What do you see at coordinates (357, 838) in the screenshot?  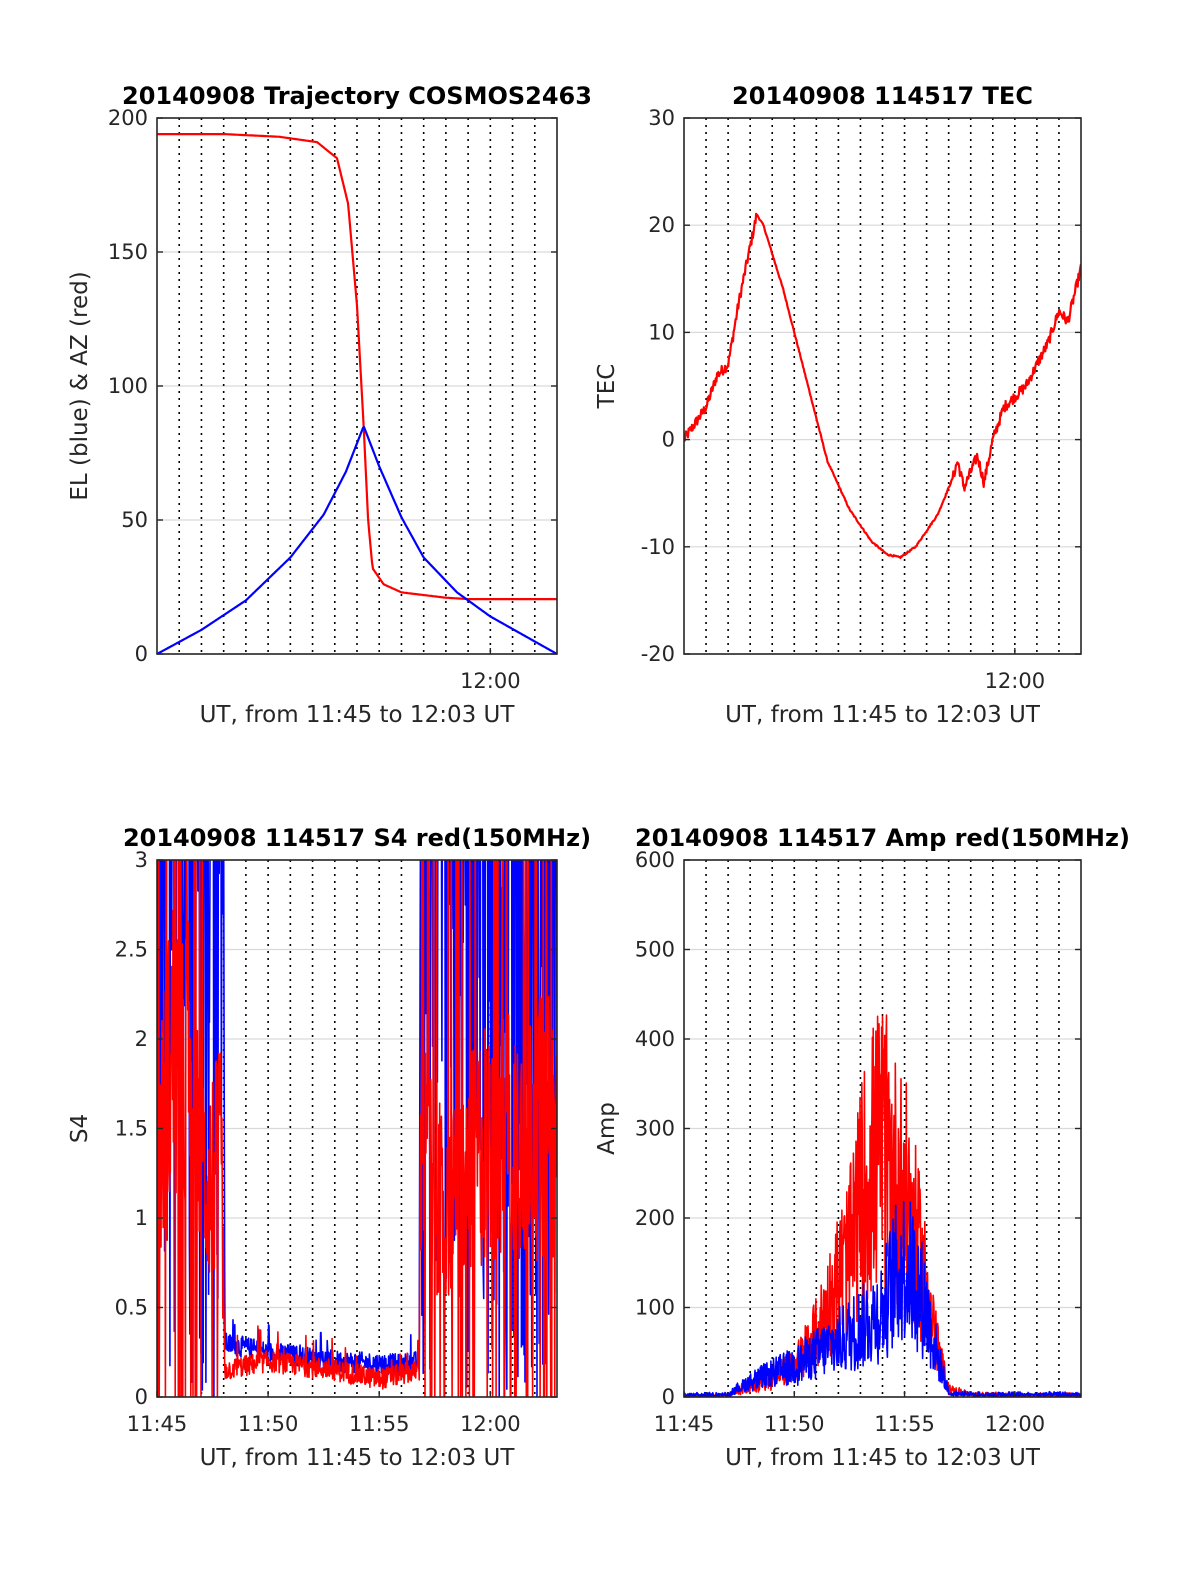 I see `chart-title: 20140908 114517 S4 red(150MHz)` at bounding box center [357, 838].